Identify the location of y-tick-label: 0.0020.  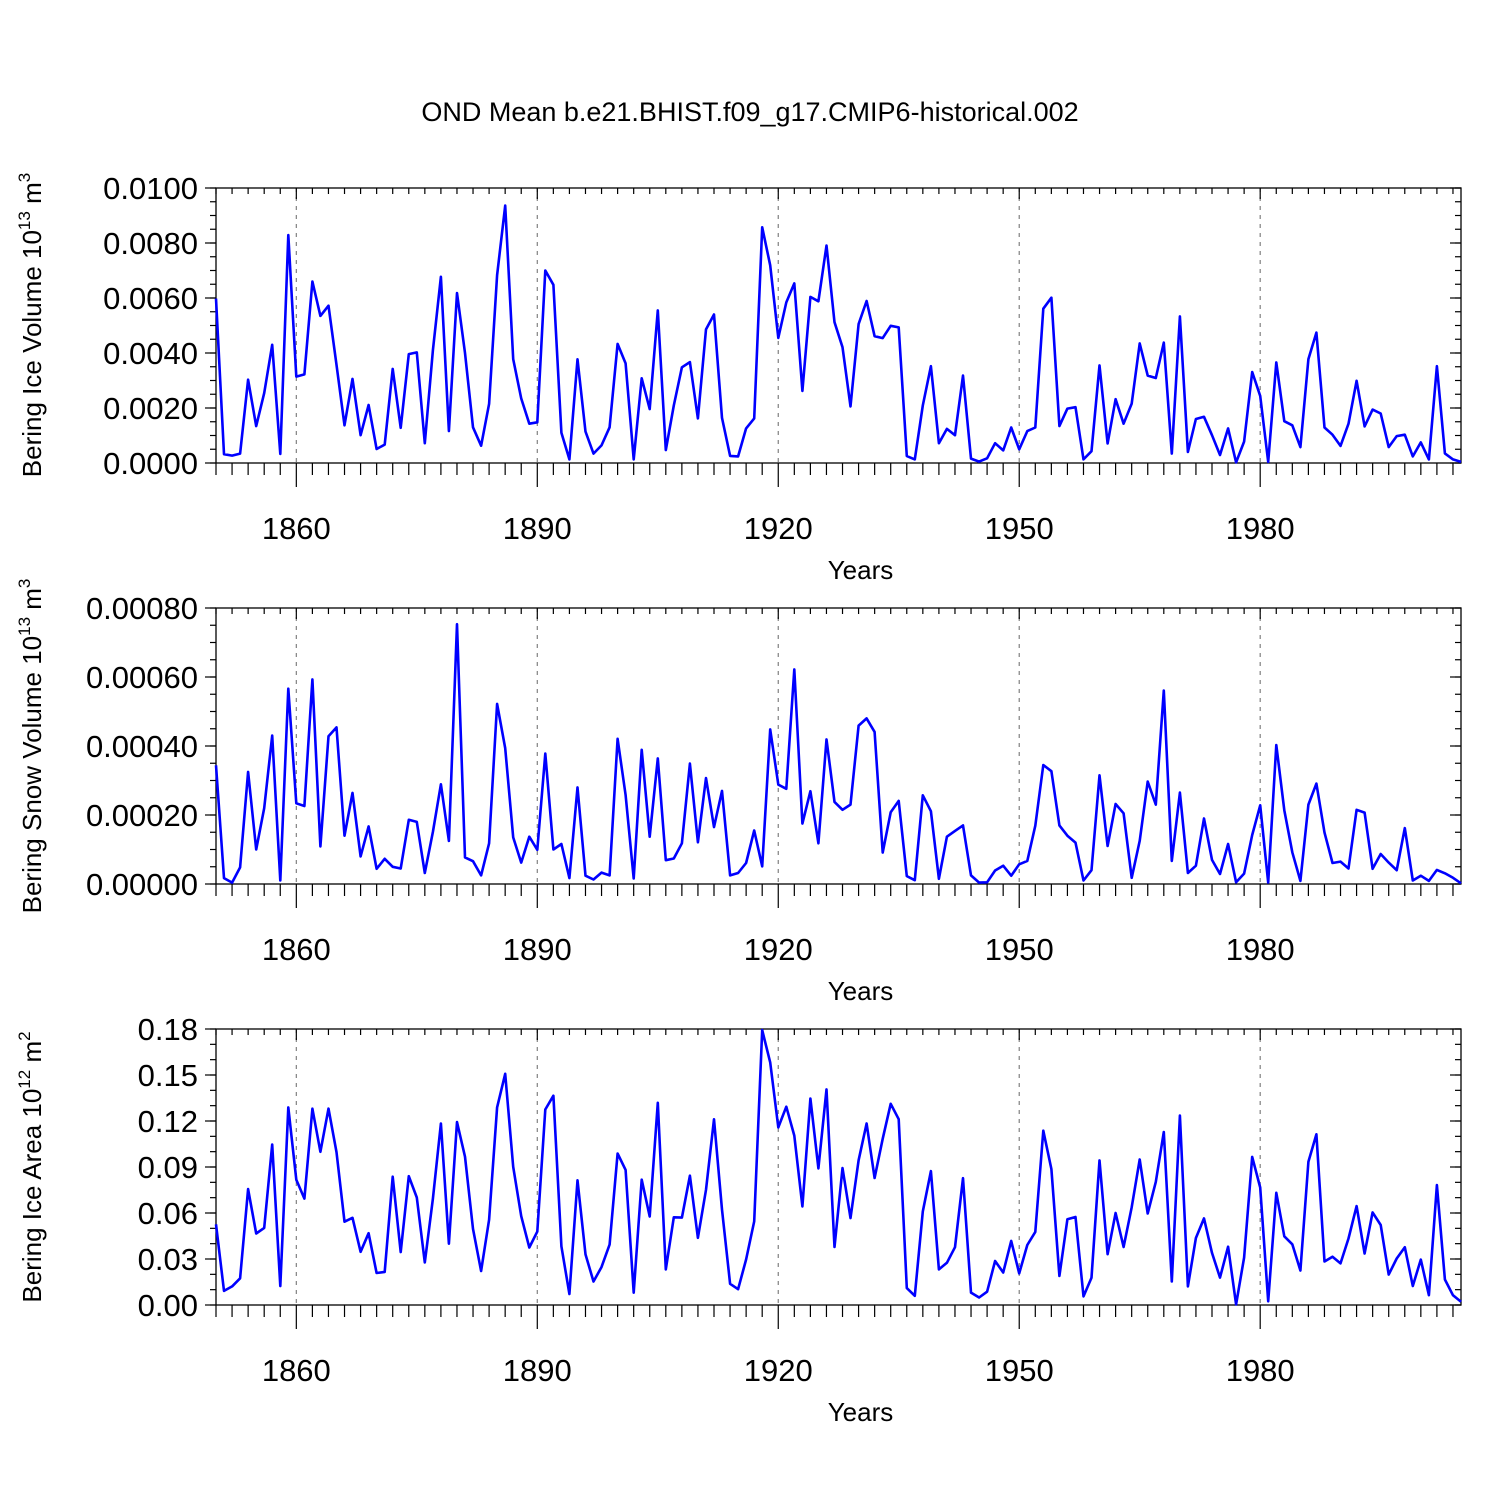
(150, 408).